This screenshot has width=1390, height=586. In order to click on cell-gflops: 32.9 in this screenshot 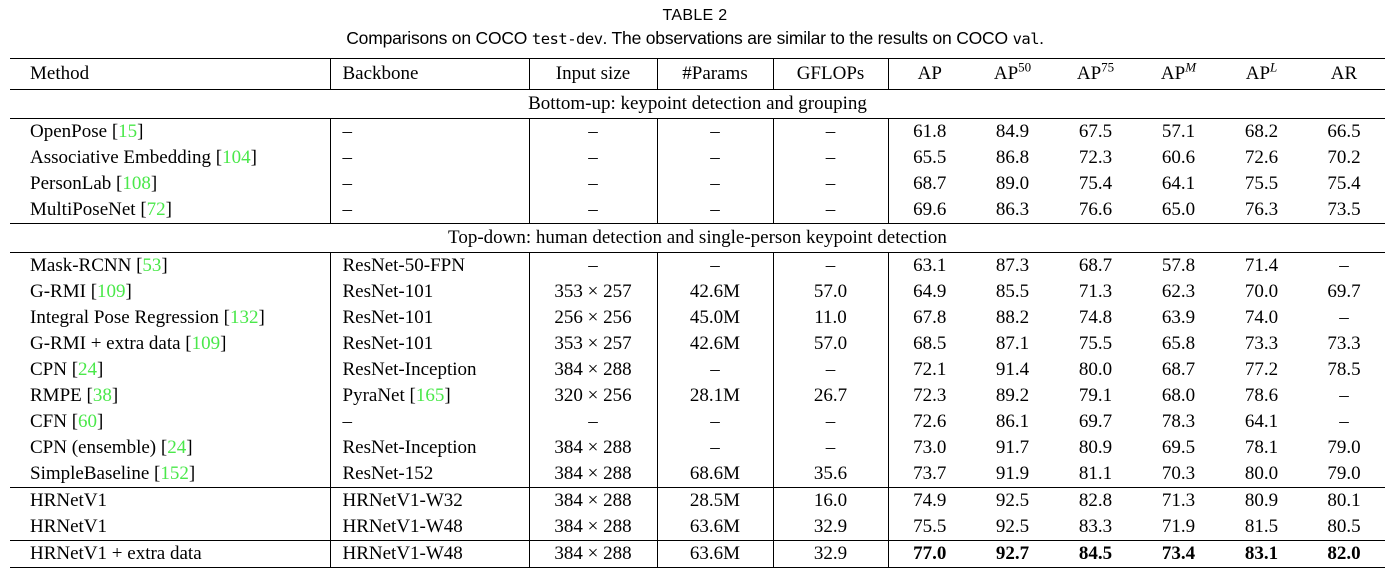, I will do `click(831, 527)`.